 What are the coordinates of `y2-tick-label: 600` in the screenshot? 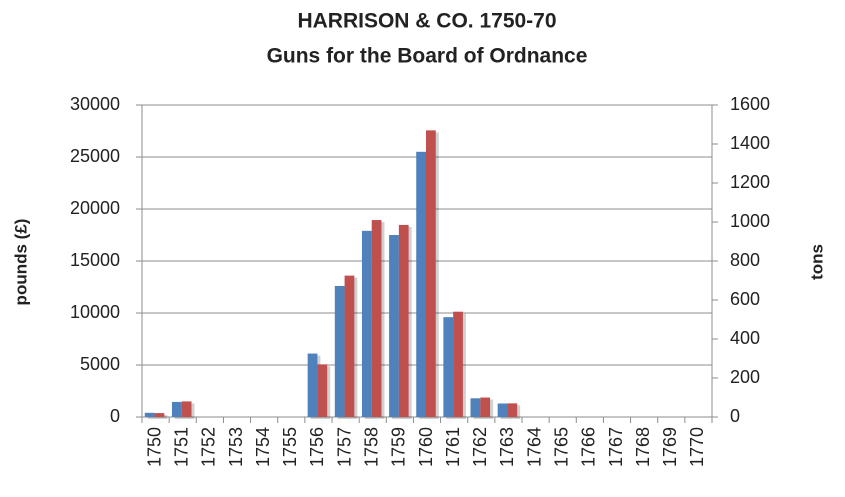 It's located at (745, 299).